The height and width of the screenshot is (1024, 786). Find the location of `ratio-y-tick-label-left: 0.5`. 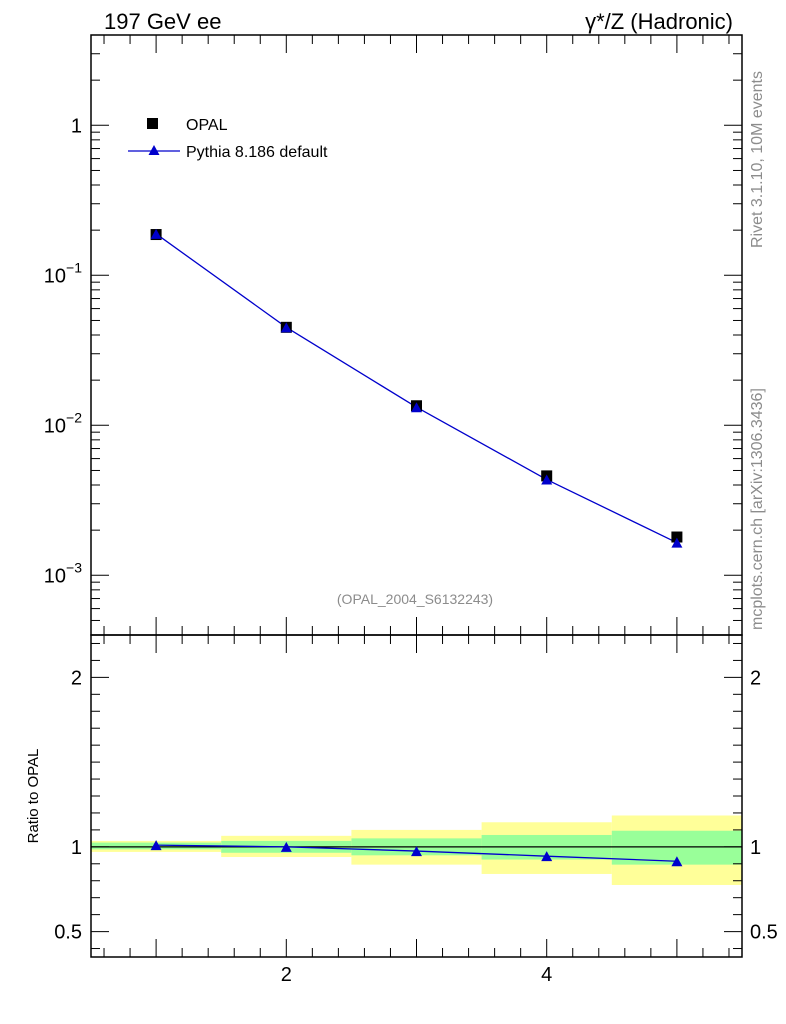

ratio-y-tick-label-left: 0.5 is located at coordinates (68, 933).